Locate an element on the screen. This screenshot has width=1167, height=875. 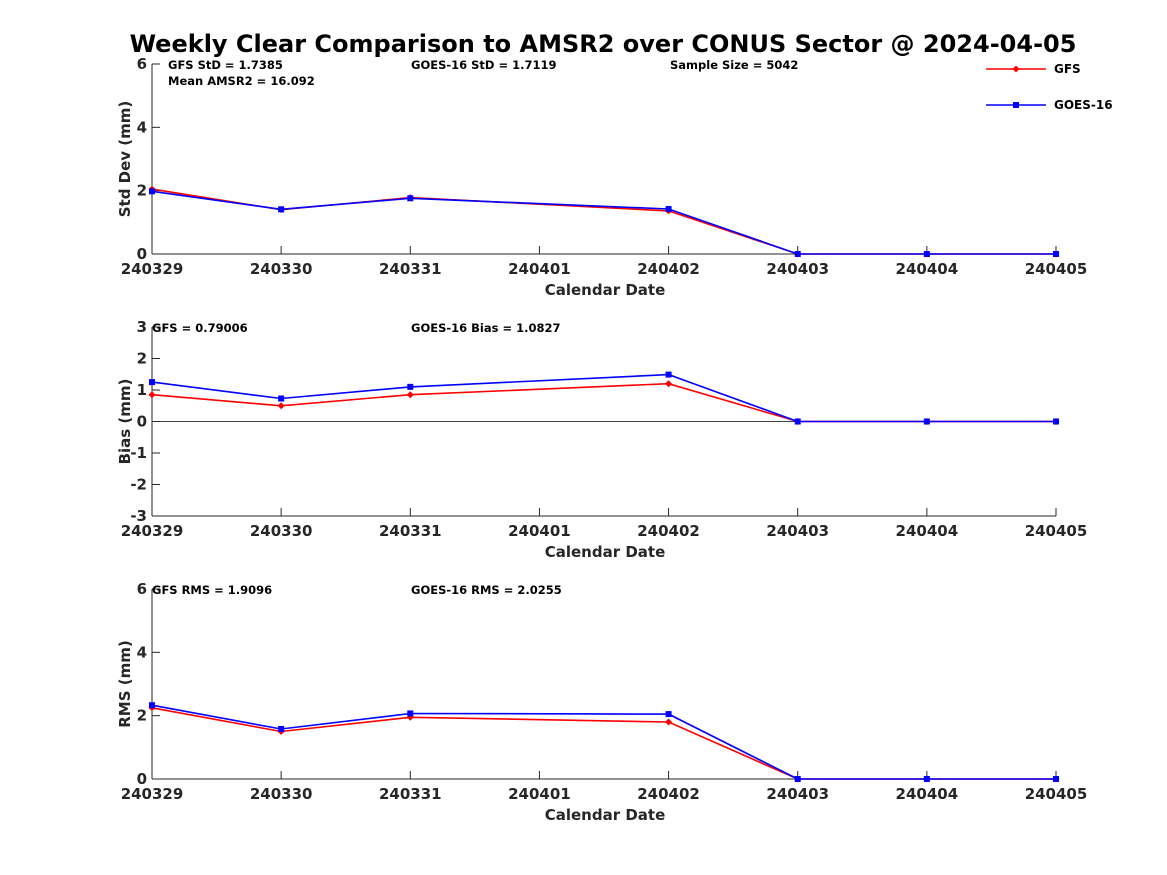
stat-annotation: Mean AMSR2 = 16.092 is located at coordinates (241, 81).